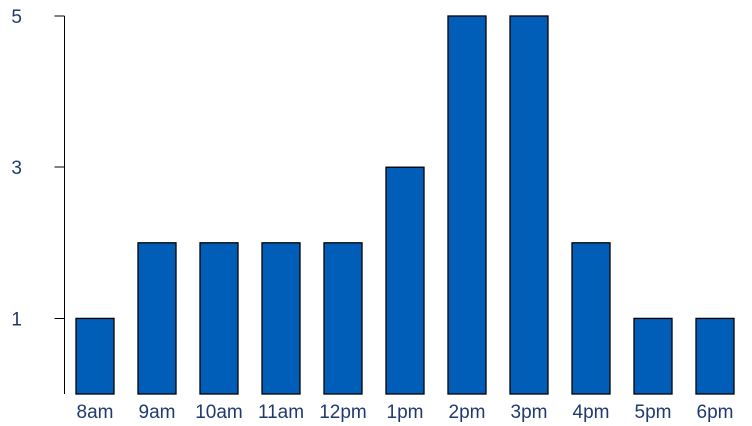 This screenshot has width=752, height=426. What do you see at coordinates (343, 318) in the screenshot?
I see `bar-12pm` at bounding box center [343, 318].